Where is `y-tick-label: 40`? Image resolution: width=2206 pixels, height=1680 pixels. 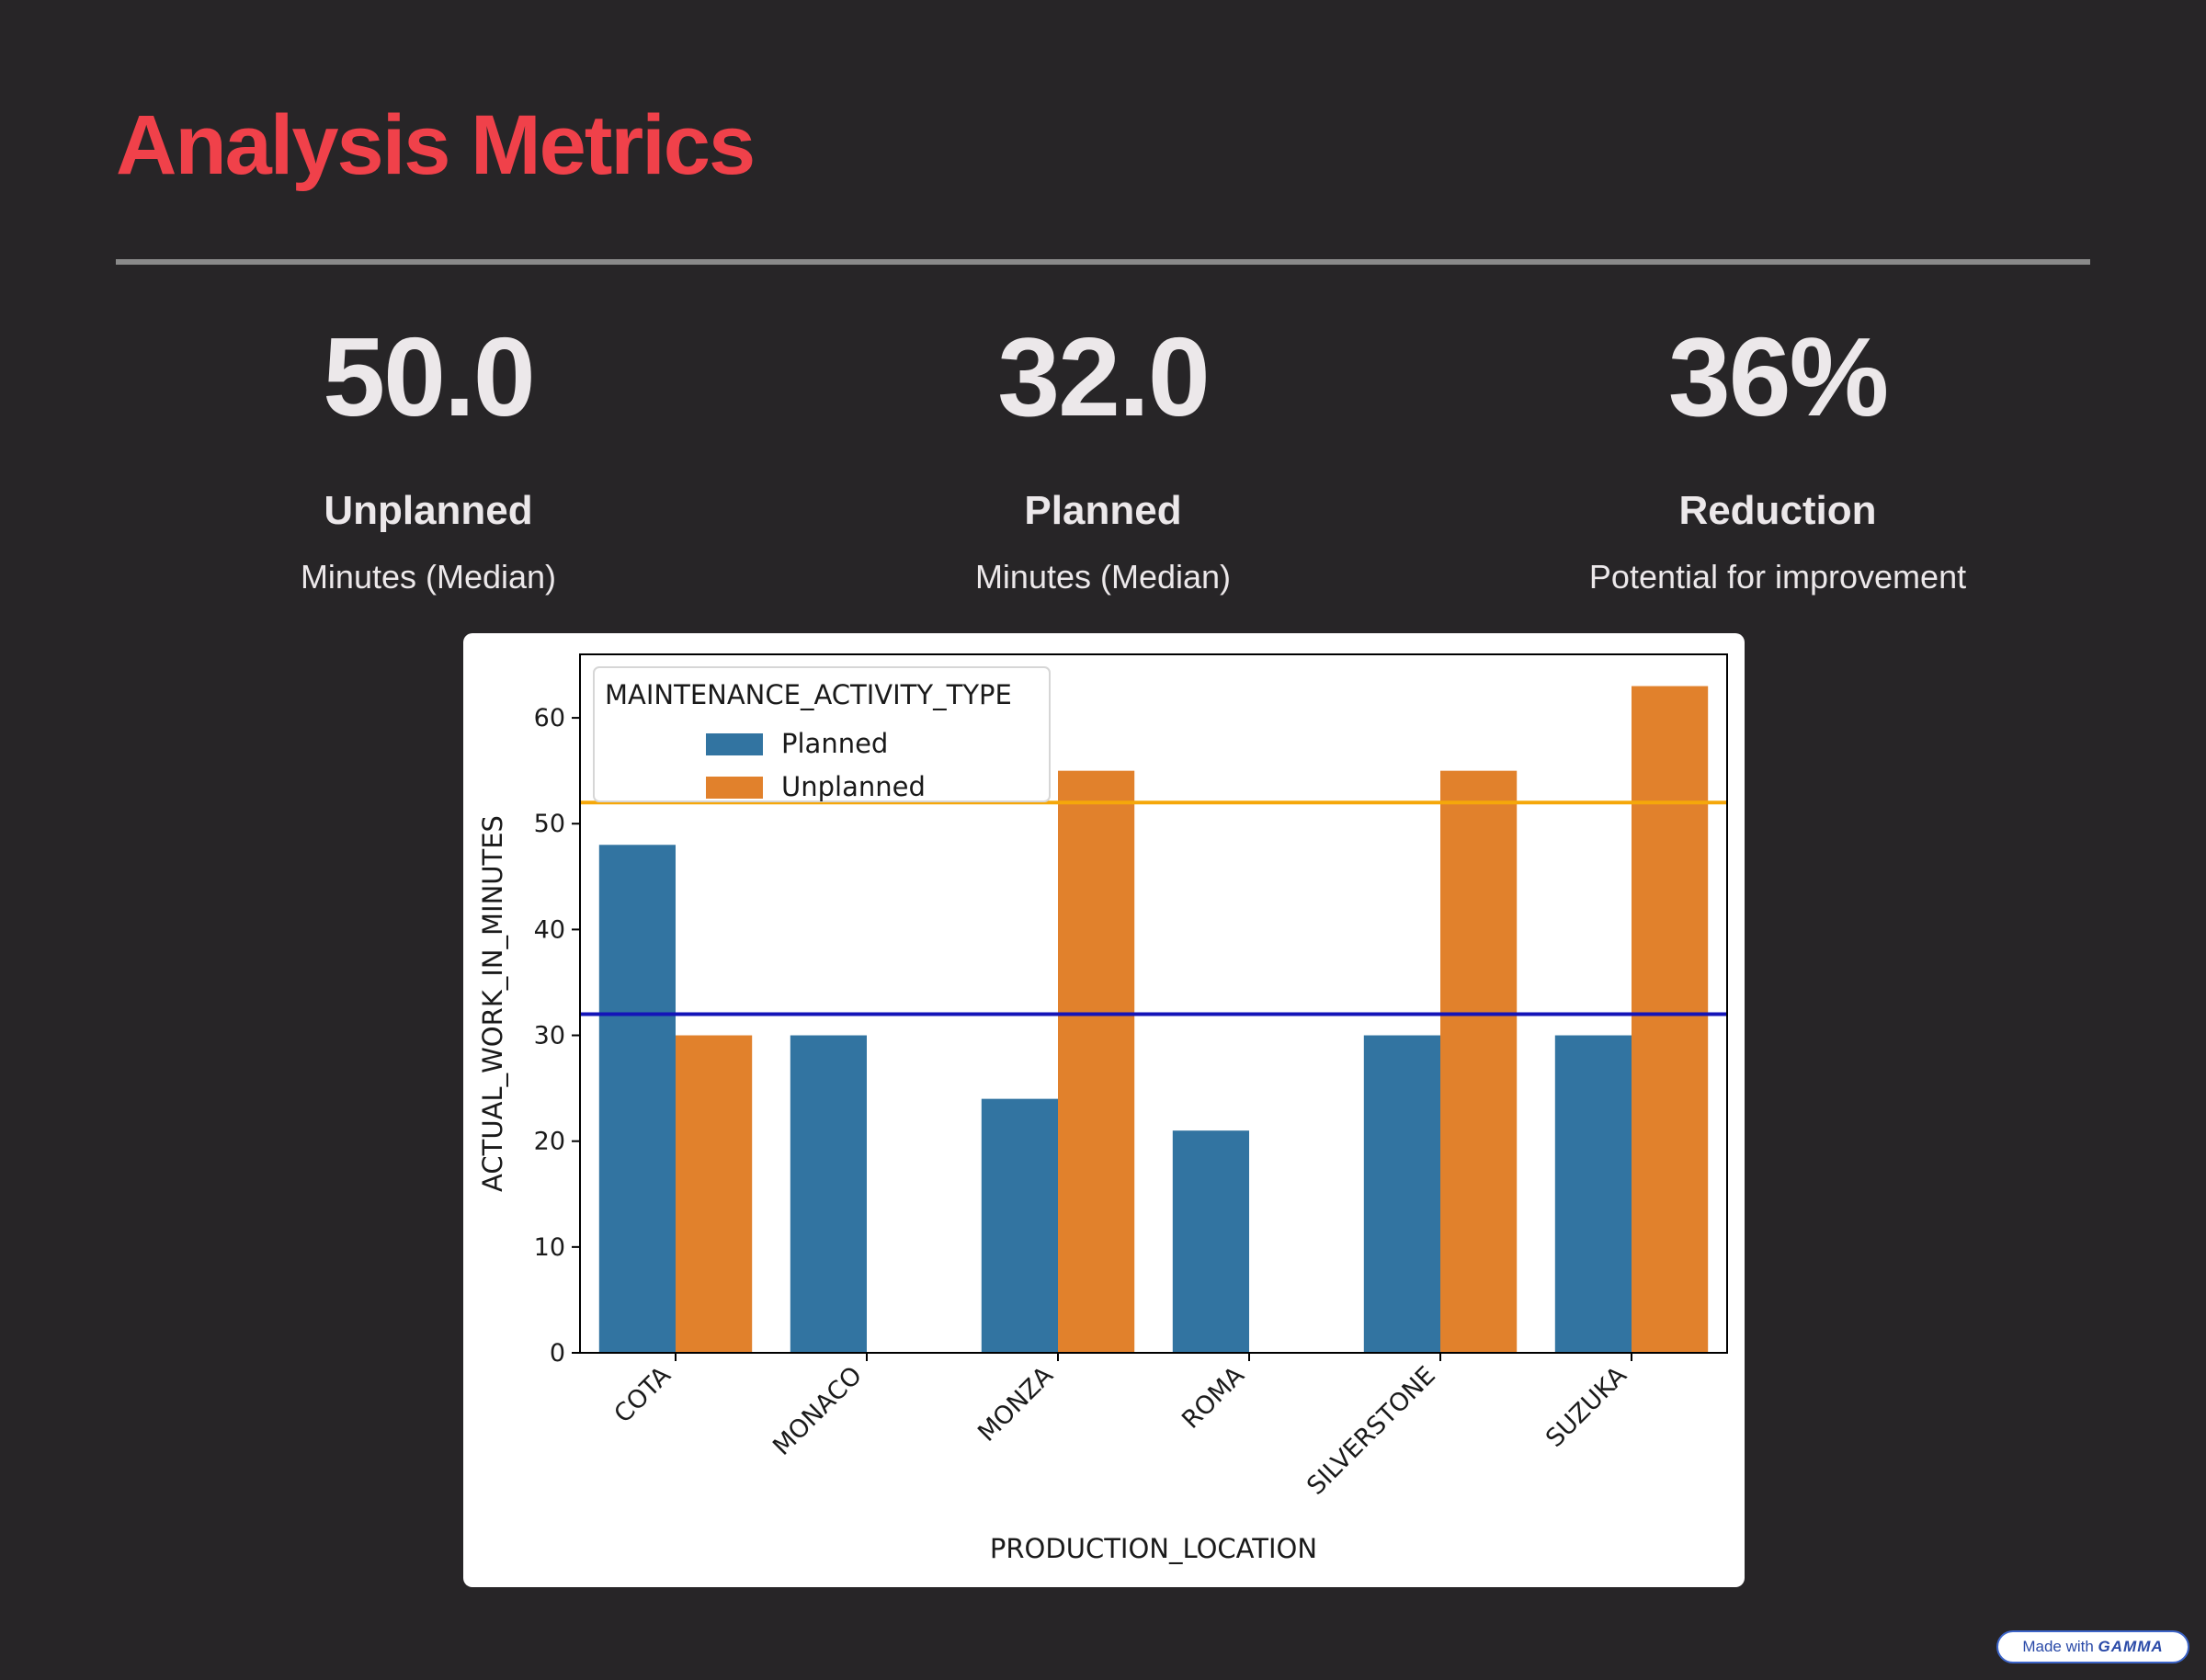
y-tick-label: 40 is located at coordinates (550, 929).